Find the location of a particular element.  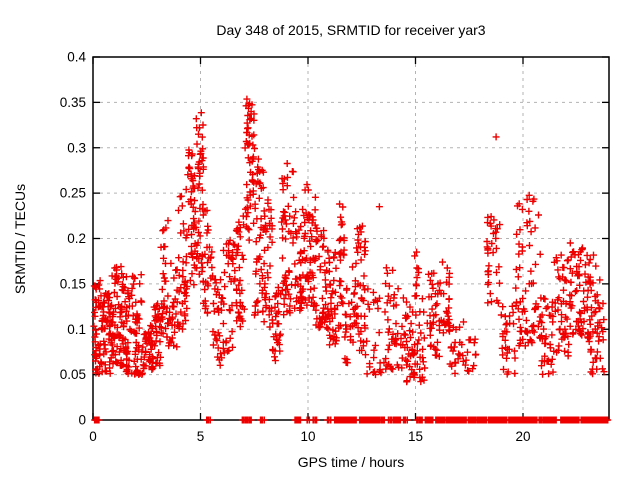

x-tick-label: 0 is located at coordinates (93, 436).